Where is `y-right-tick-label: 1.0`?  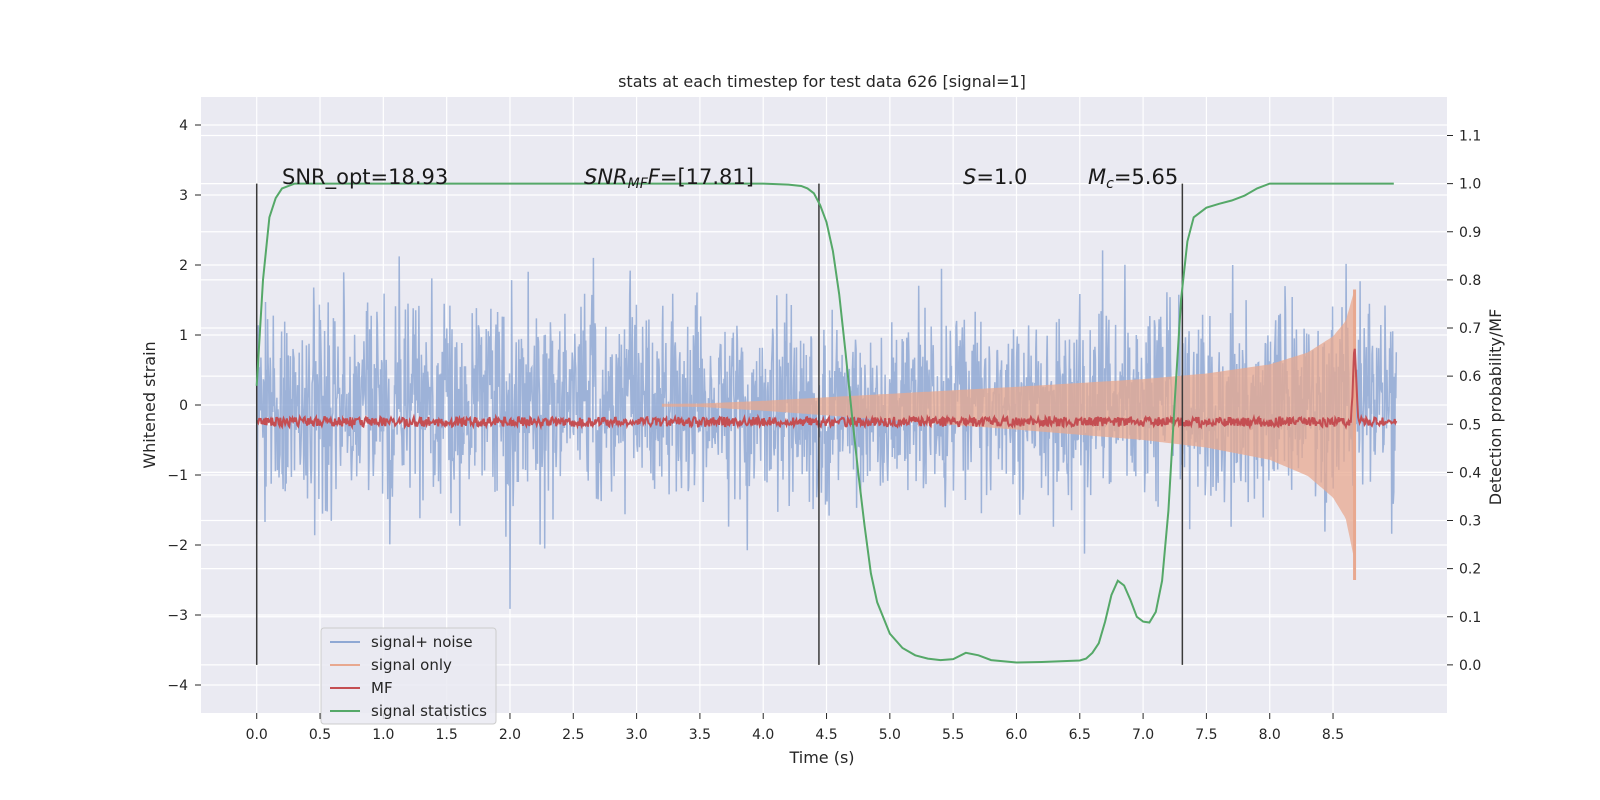
y-right-tick-label: 1.0 is located at coordinates (1470, 185).